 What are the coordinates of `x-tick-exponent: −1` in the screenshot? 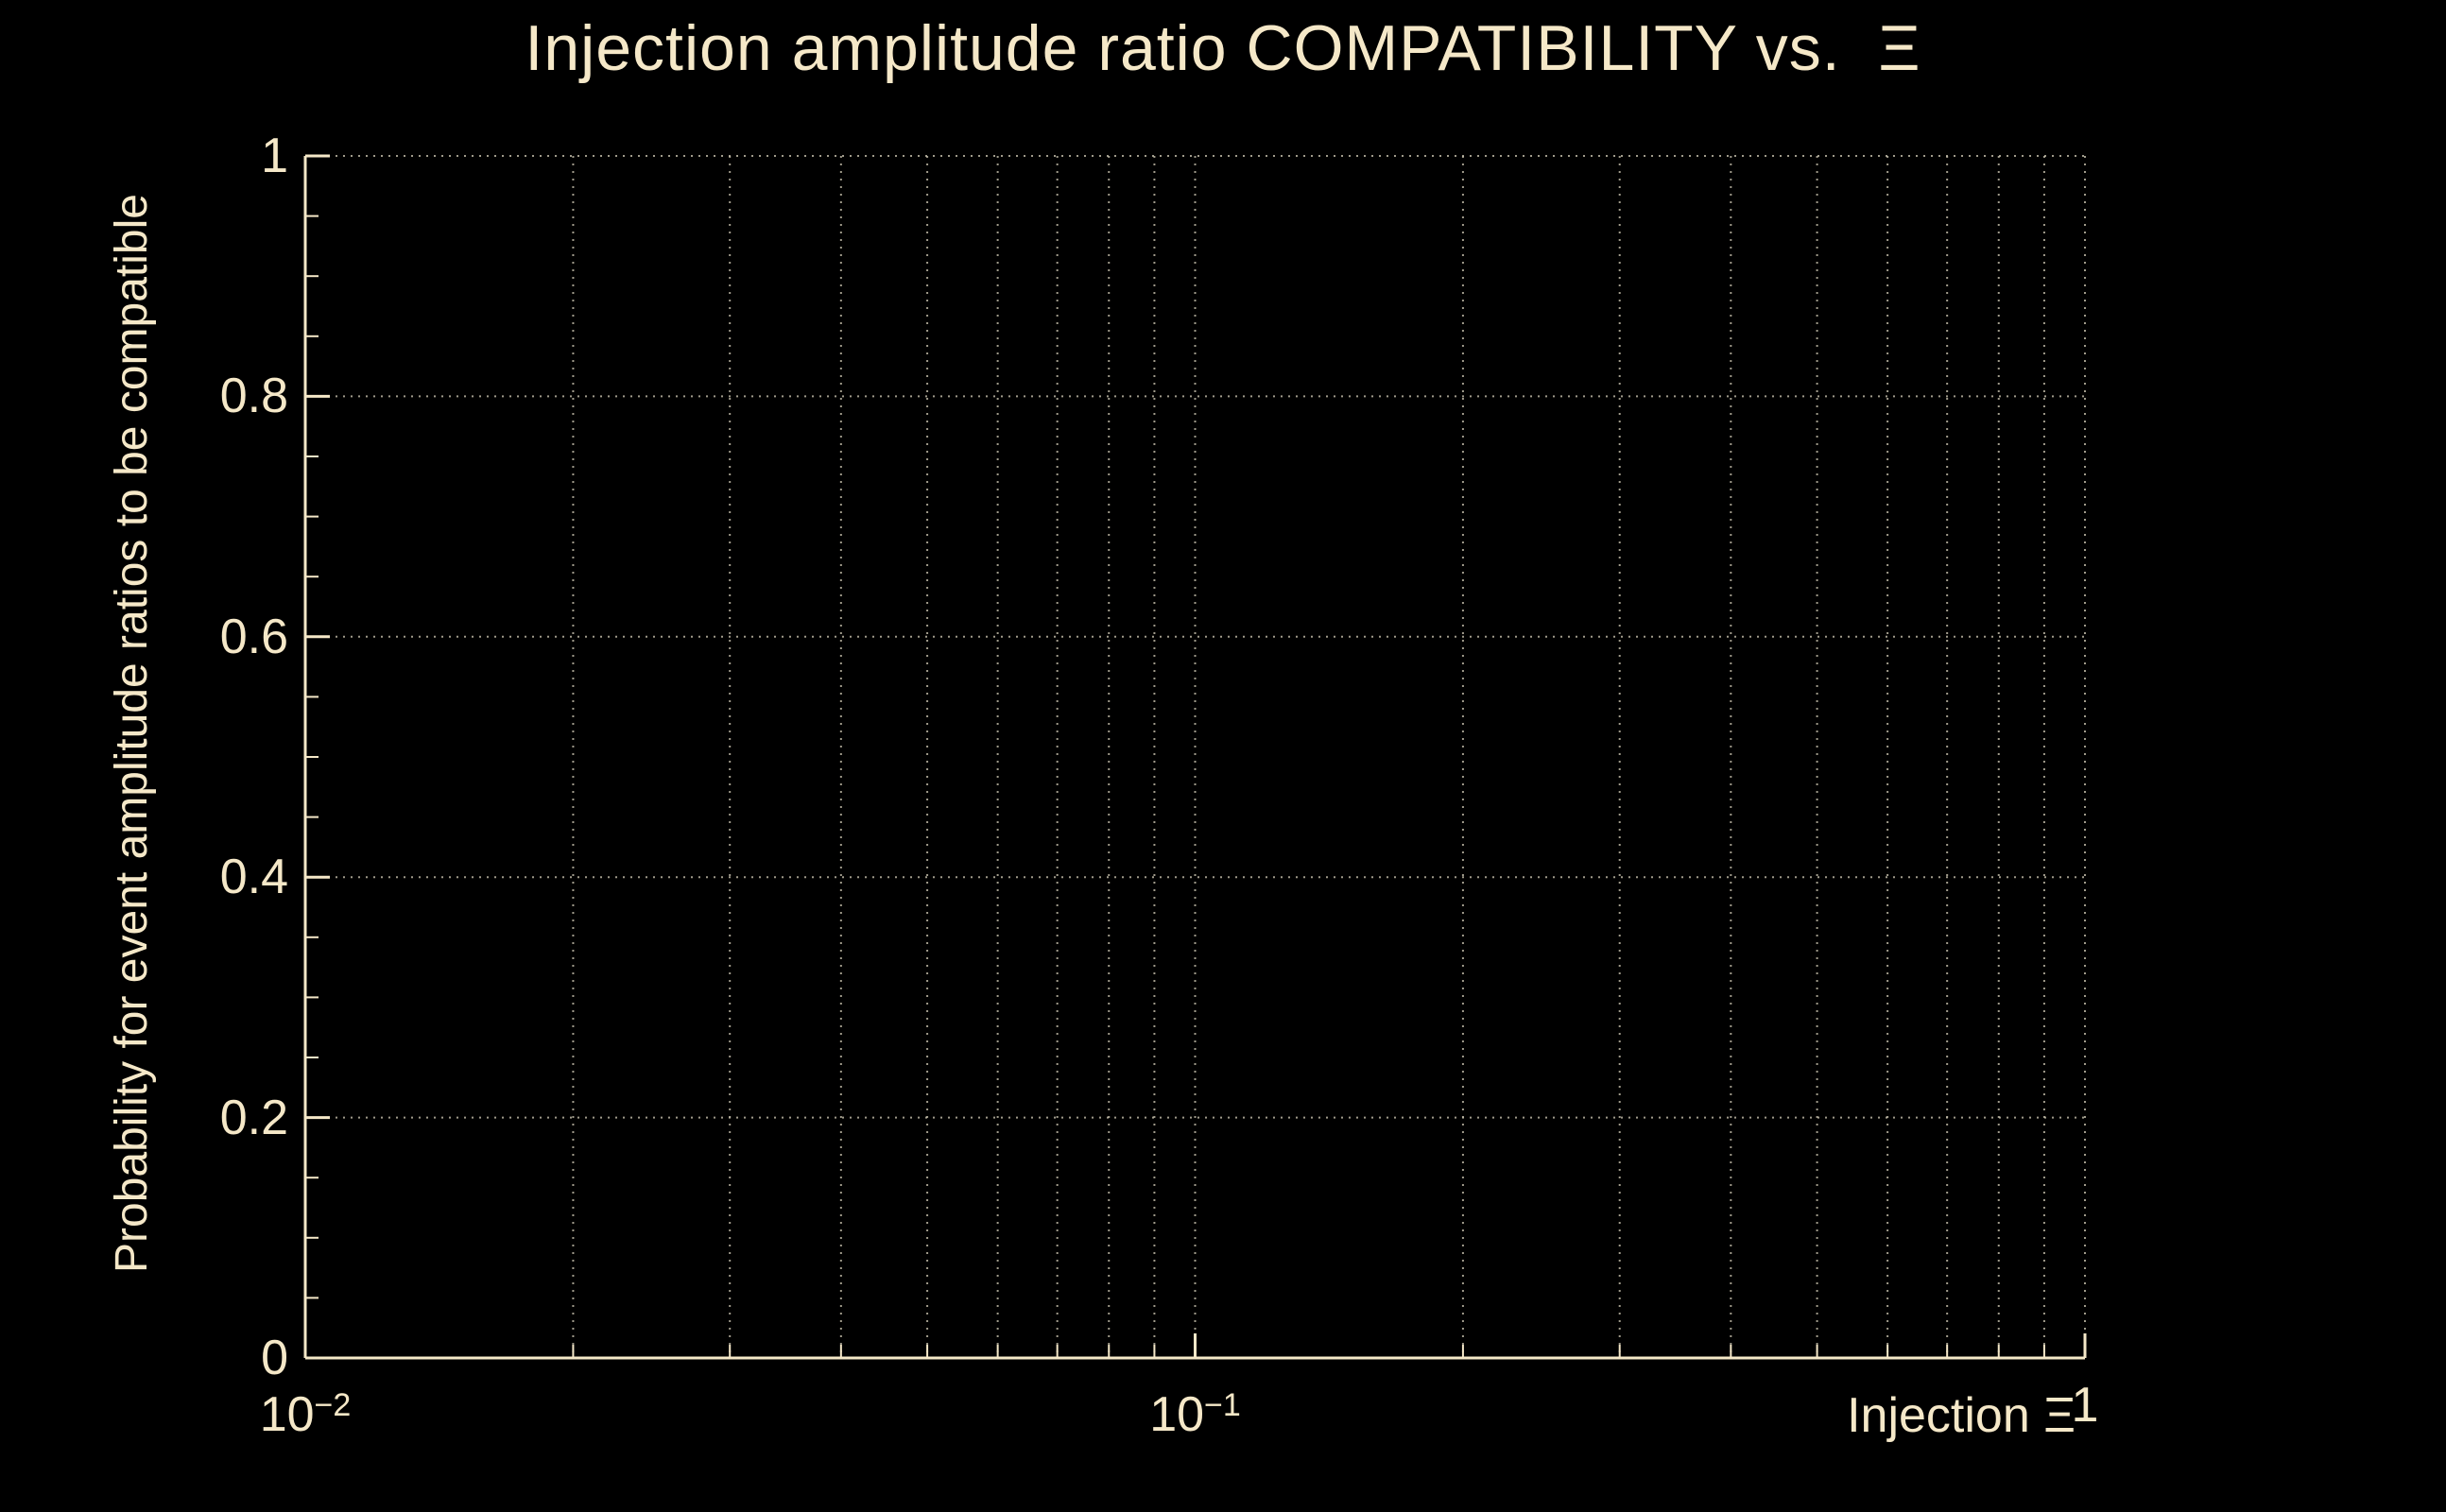 It's located at (1222, 1405).